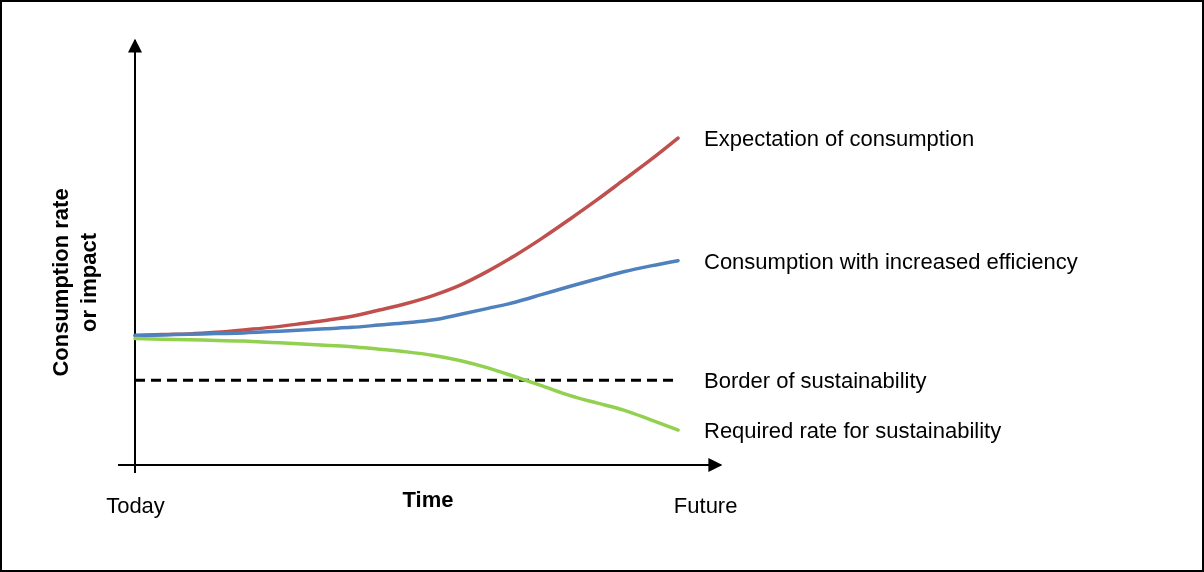 The height and width of the screenshot is (572, 1204). Describe the element at coordinates (891, 261) in the screenshot. I see `series-label: Consumption with increased efficiency` at that location.